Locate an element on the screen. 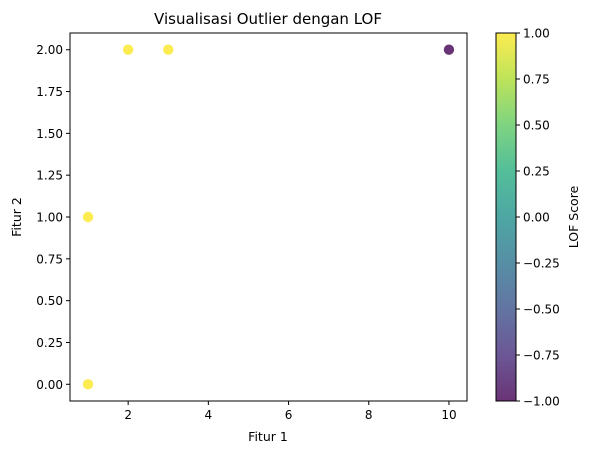  colorbar-tick-label: 0.75 is located at coordinates (536, 80).